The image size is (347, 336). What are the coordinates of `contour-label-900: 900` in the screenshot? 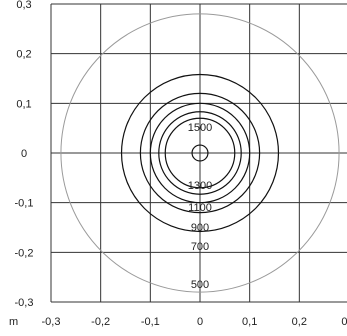 It's located at (200, 228).